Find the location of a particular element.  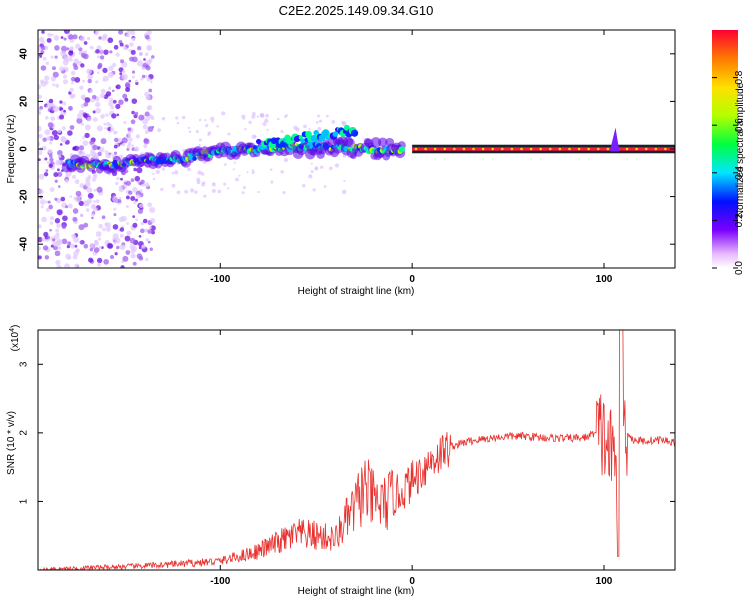

y-tick-label: -20 is located at coordinates (24, 196).